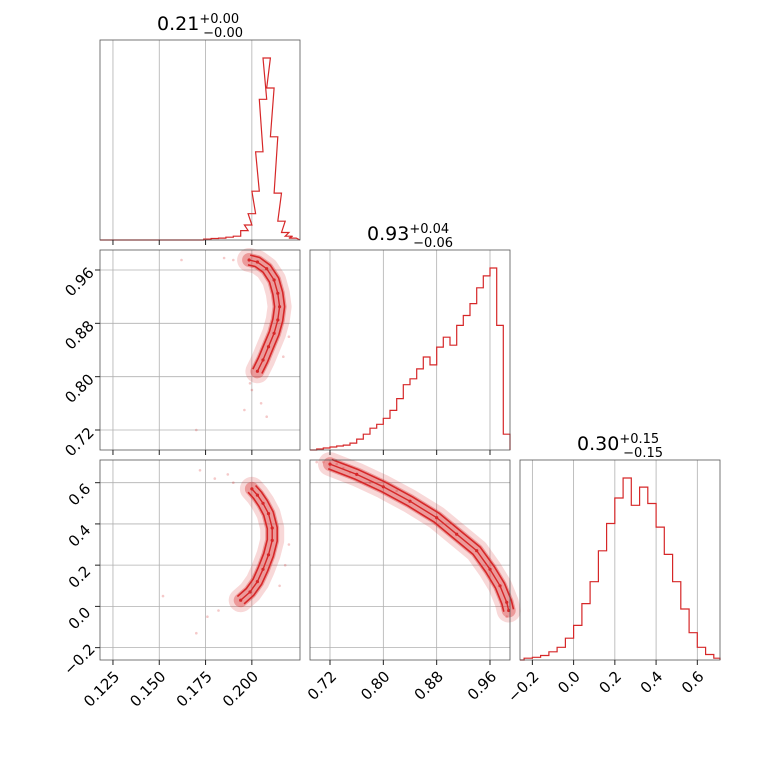 This screenshot has height=760, width=760. I want to click on xtick-label-p3-0: −0.2, so click(523, 687).